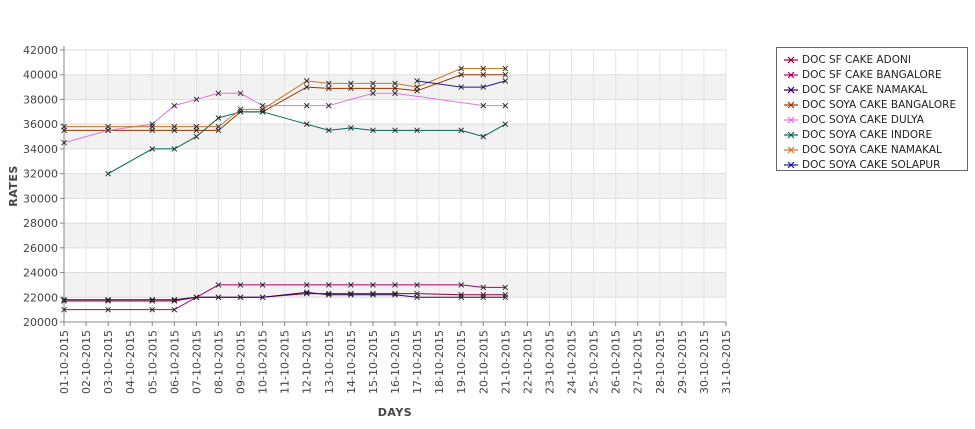  I want to click on x-tick-label: 08-10-2015, so click(218, 362).